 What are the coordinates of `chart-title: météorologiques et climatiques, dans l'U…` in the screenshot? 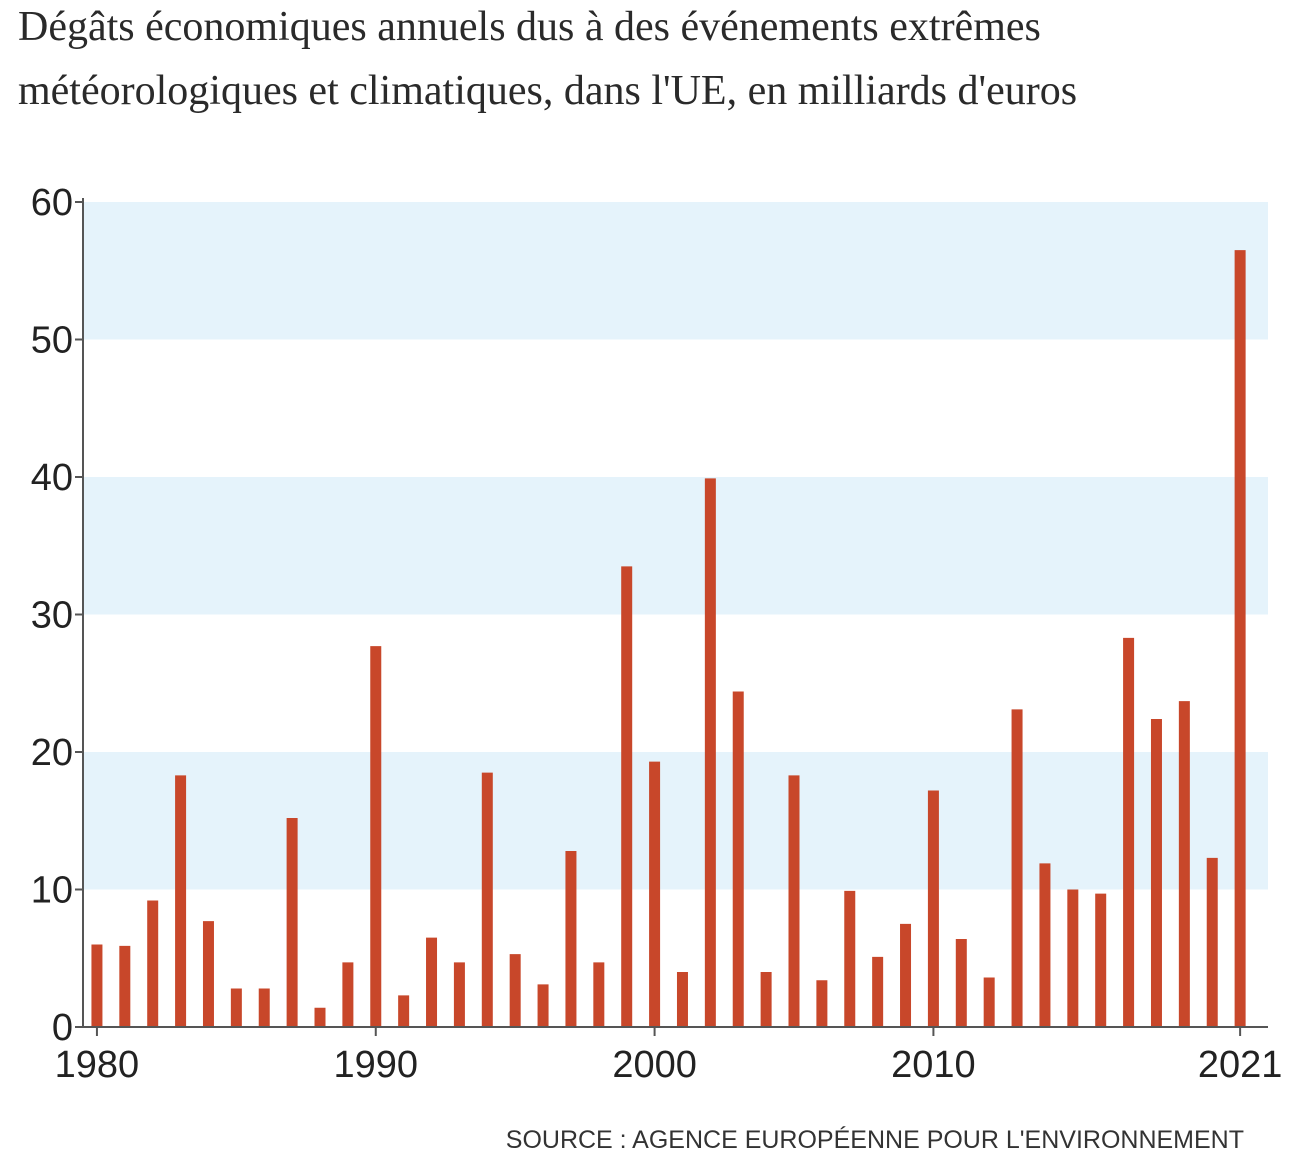 It's located at (547, 91).